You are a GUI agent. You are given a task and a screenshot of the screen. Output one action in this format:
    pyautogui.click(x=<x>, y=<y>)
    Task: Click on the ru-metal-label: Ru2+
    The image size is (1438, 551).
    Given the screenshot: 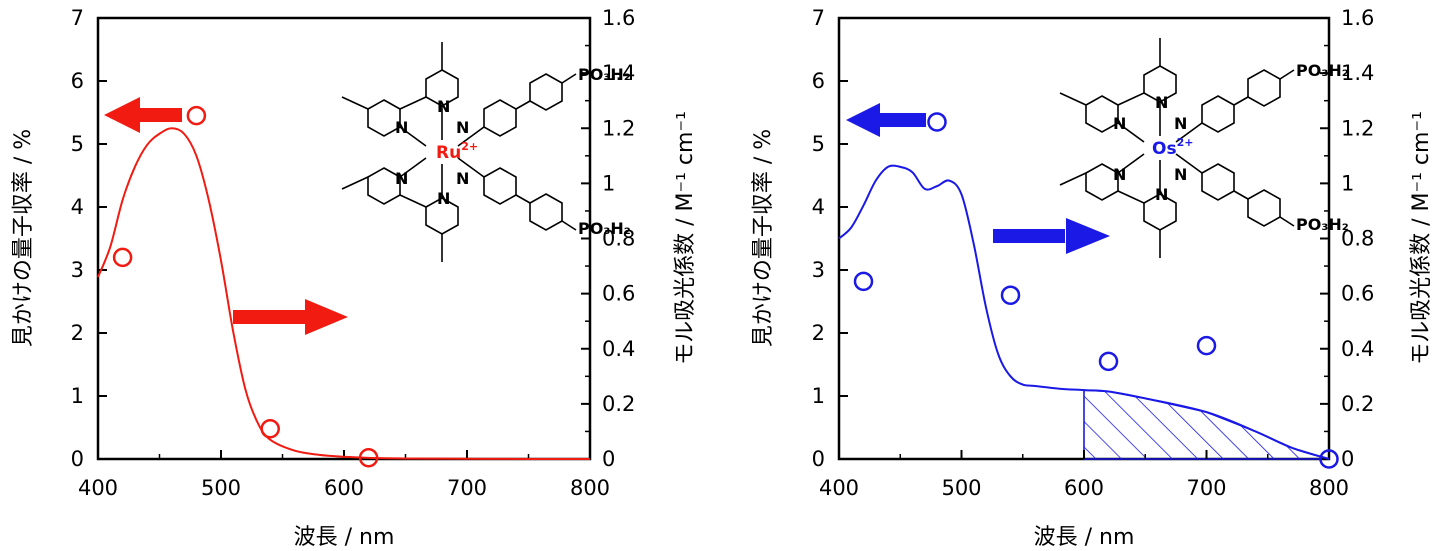 What is the action you would take?
    pyautogui.click(x=457, y=151)
    